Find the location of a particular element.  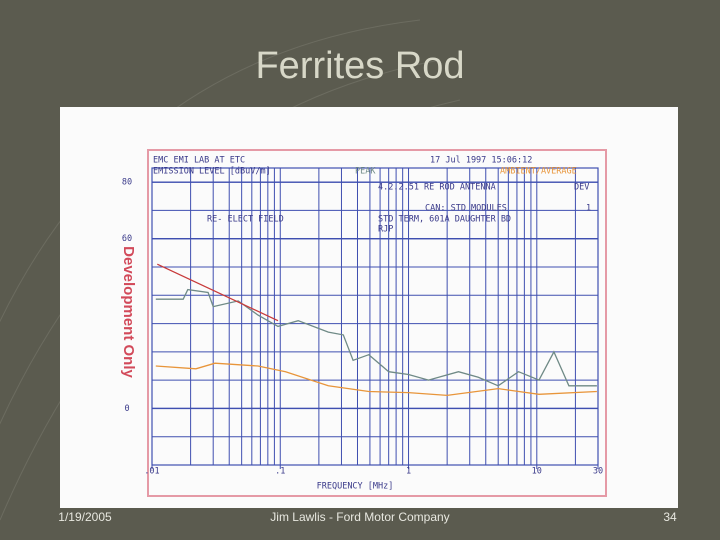

annotation: 4.2.2.51 RE ROD ANTENNA is located at coordinates (437, 188).